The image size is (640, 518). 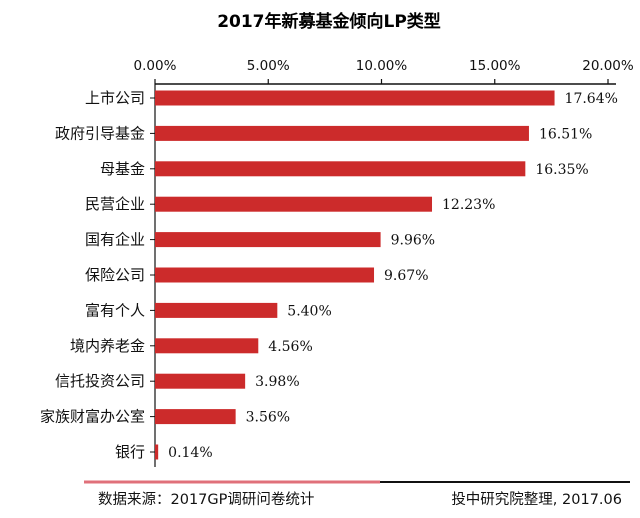 What do you see at coordinates (468, 205) in the screenshot?
I see `data-label: 12.23%` at bounding box center [468, 205].